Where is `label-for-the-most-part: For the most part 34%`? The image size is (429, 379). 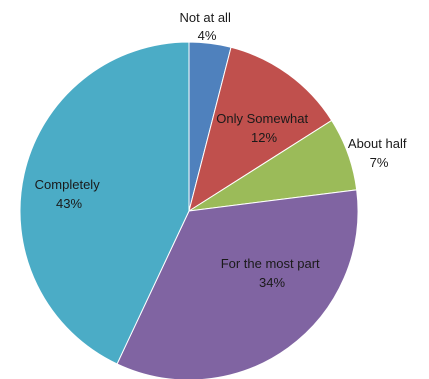 label-for-the-most-part: For the most part 34% is located at coordinates (272, 273).